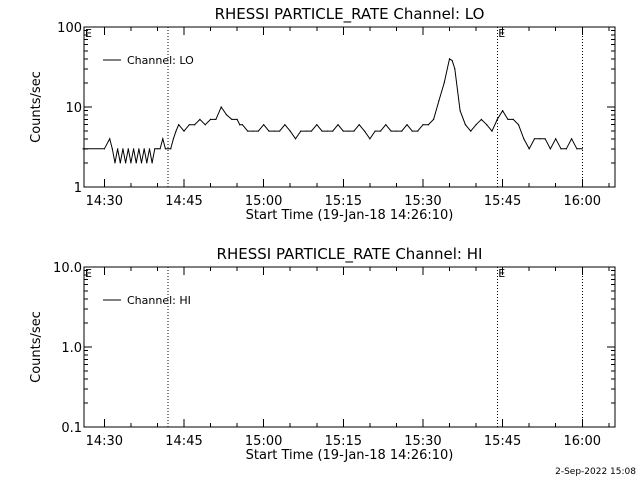 The height and width of the screenshot is (480, 640). What do you see at coordinates (350, 455) in the screenshot?
I see `x-axis-label: Start Time (19-Jan-18 14:26:10)` at bounding box center [350, 455].